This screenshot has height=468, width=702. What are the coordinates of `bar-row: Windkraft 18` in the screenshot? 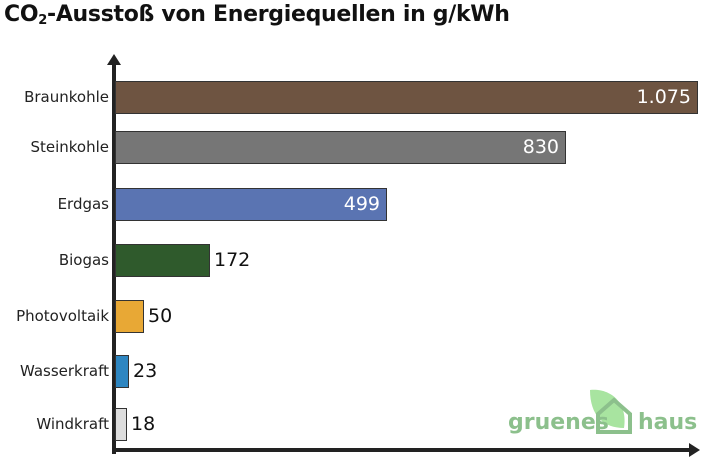 It's located at (351, 424).